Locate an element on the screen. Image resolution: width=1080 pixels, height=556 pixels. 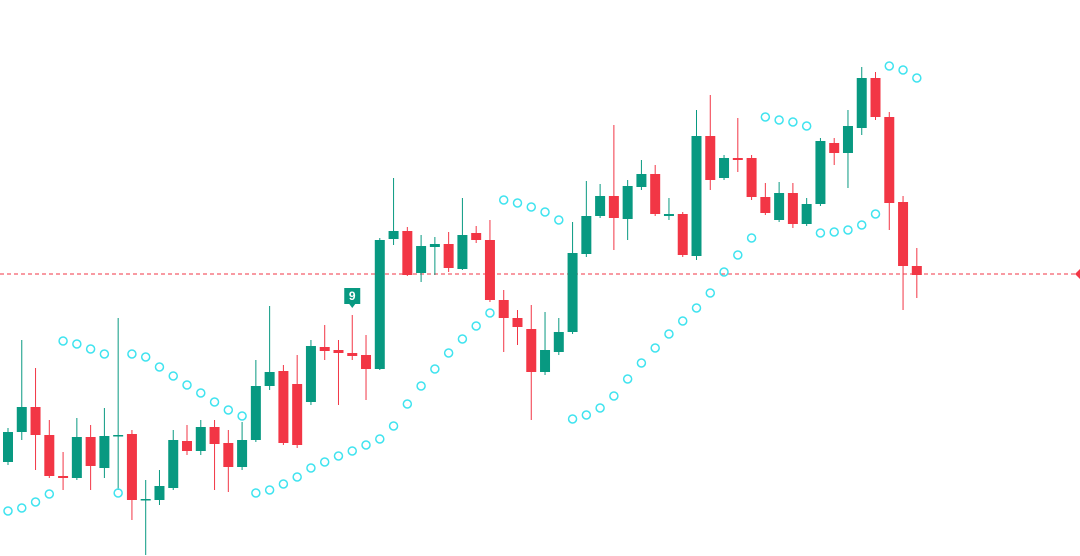
annotation-badge is located at coordinates (352, 298).